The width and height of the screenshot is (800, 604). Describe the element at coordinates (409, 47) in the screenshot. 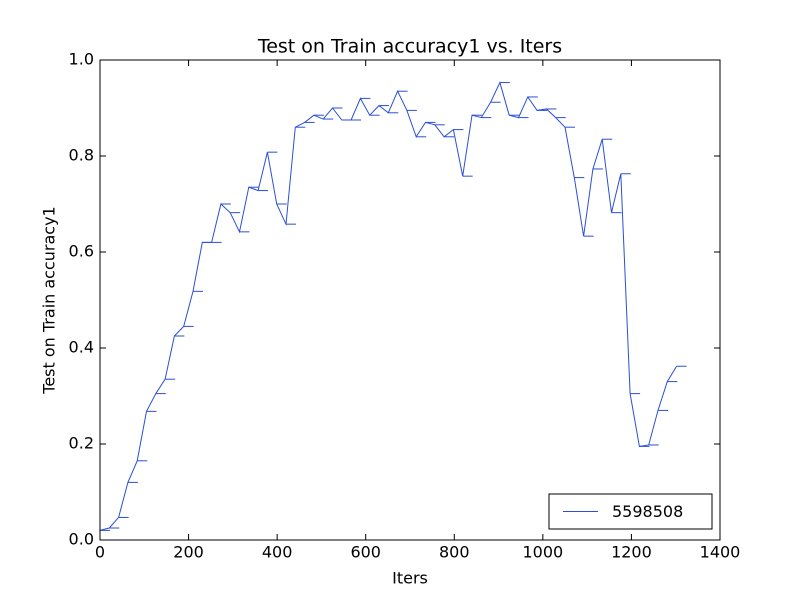

I see `chart-title: Test on Train accuracy1 vs. Iters` at that location.